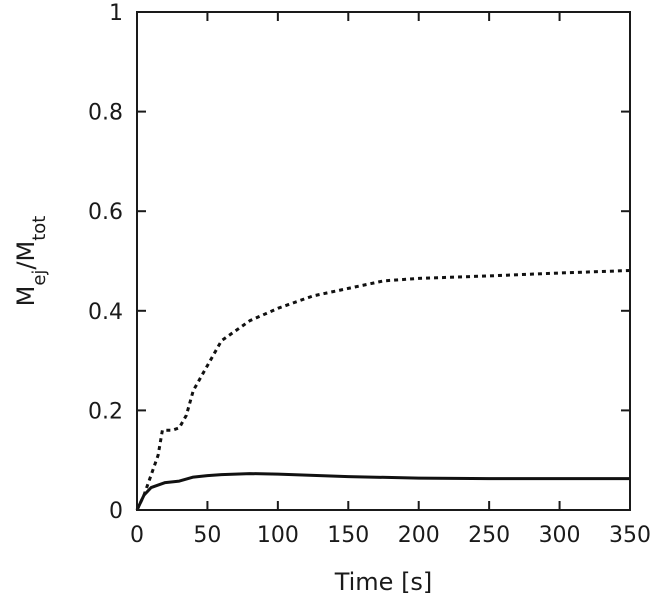 The width and height of the screenshot is (656, 598). What do you see at coordinates (116, 13) in the screenshot?
I see `y-tick-label: 1` at bounding box center [116, 13].